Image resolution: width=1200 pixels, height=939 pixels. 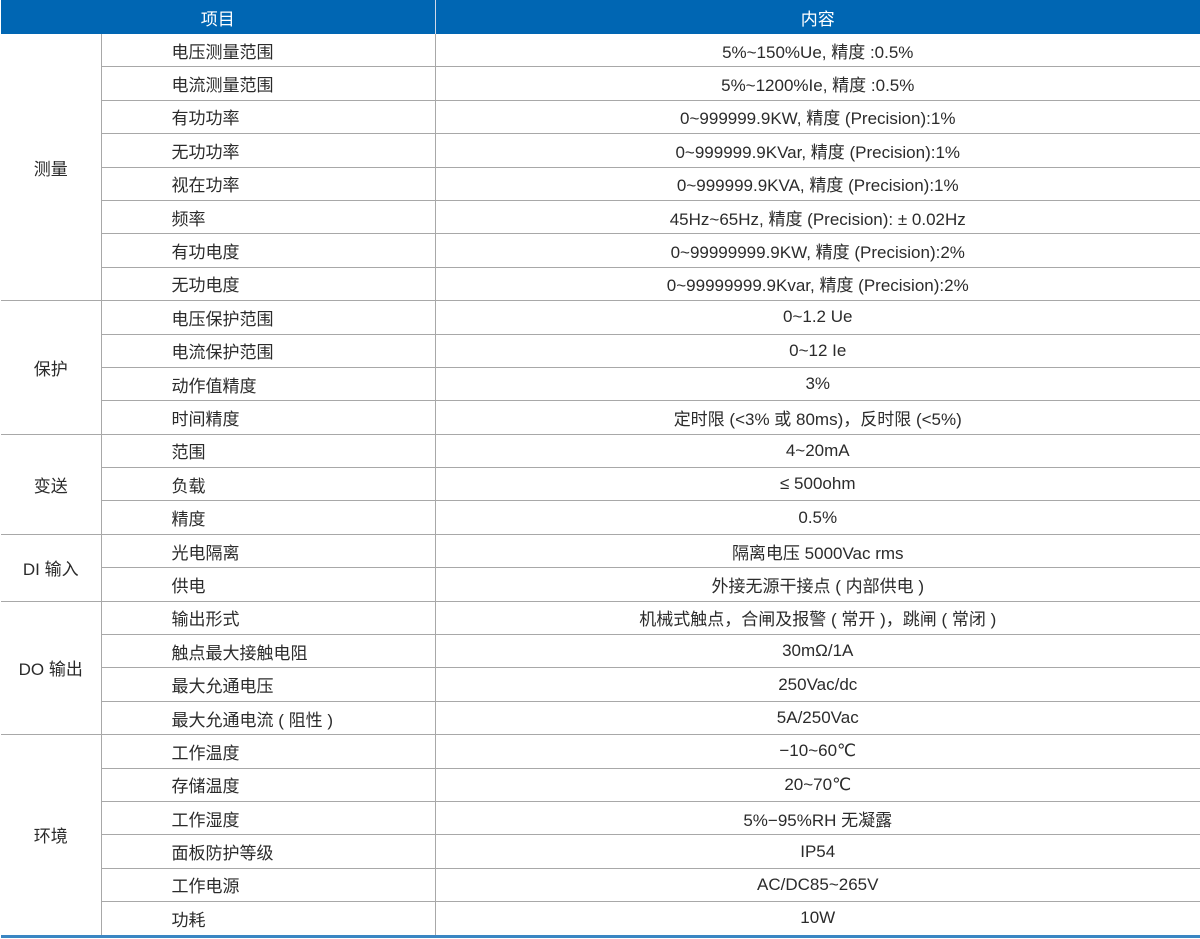 What do you see at coordinates (51, 836) in the screenshot?
I see `group-label: 环境` at bounding box center [51, 836].